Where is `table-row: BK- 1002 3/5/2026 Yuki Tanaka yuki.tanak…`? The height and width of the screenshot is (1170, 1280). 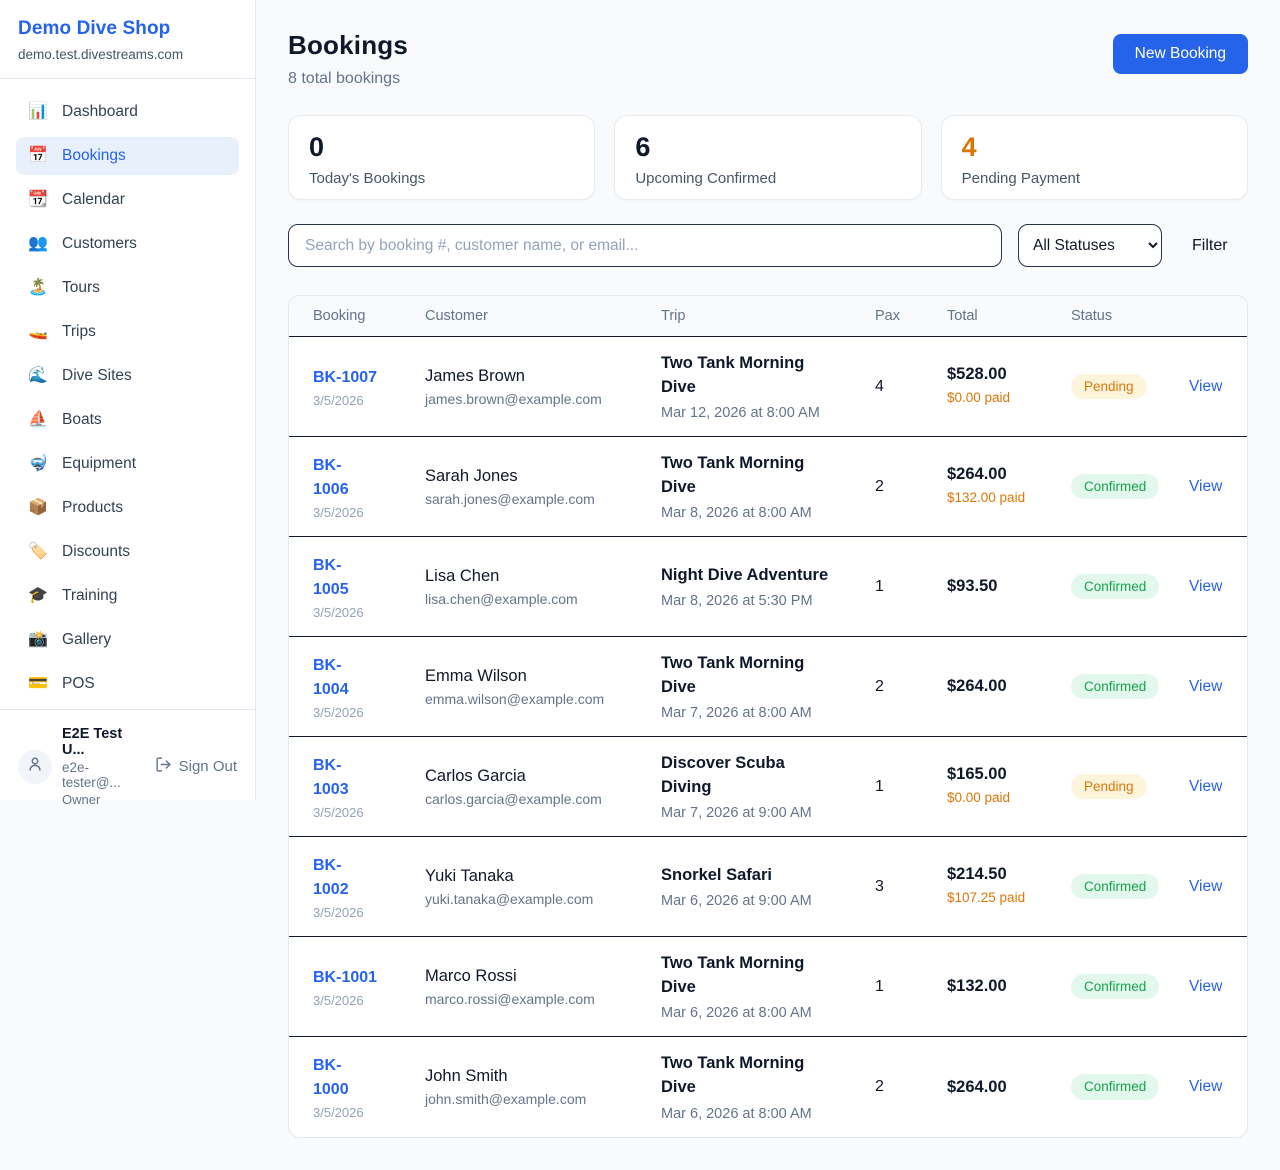
table-row: BK- 1002 3/5/2026 Yuki Tanaka yuki.tanak… is located at coordinates (768, 887).